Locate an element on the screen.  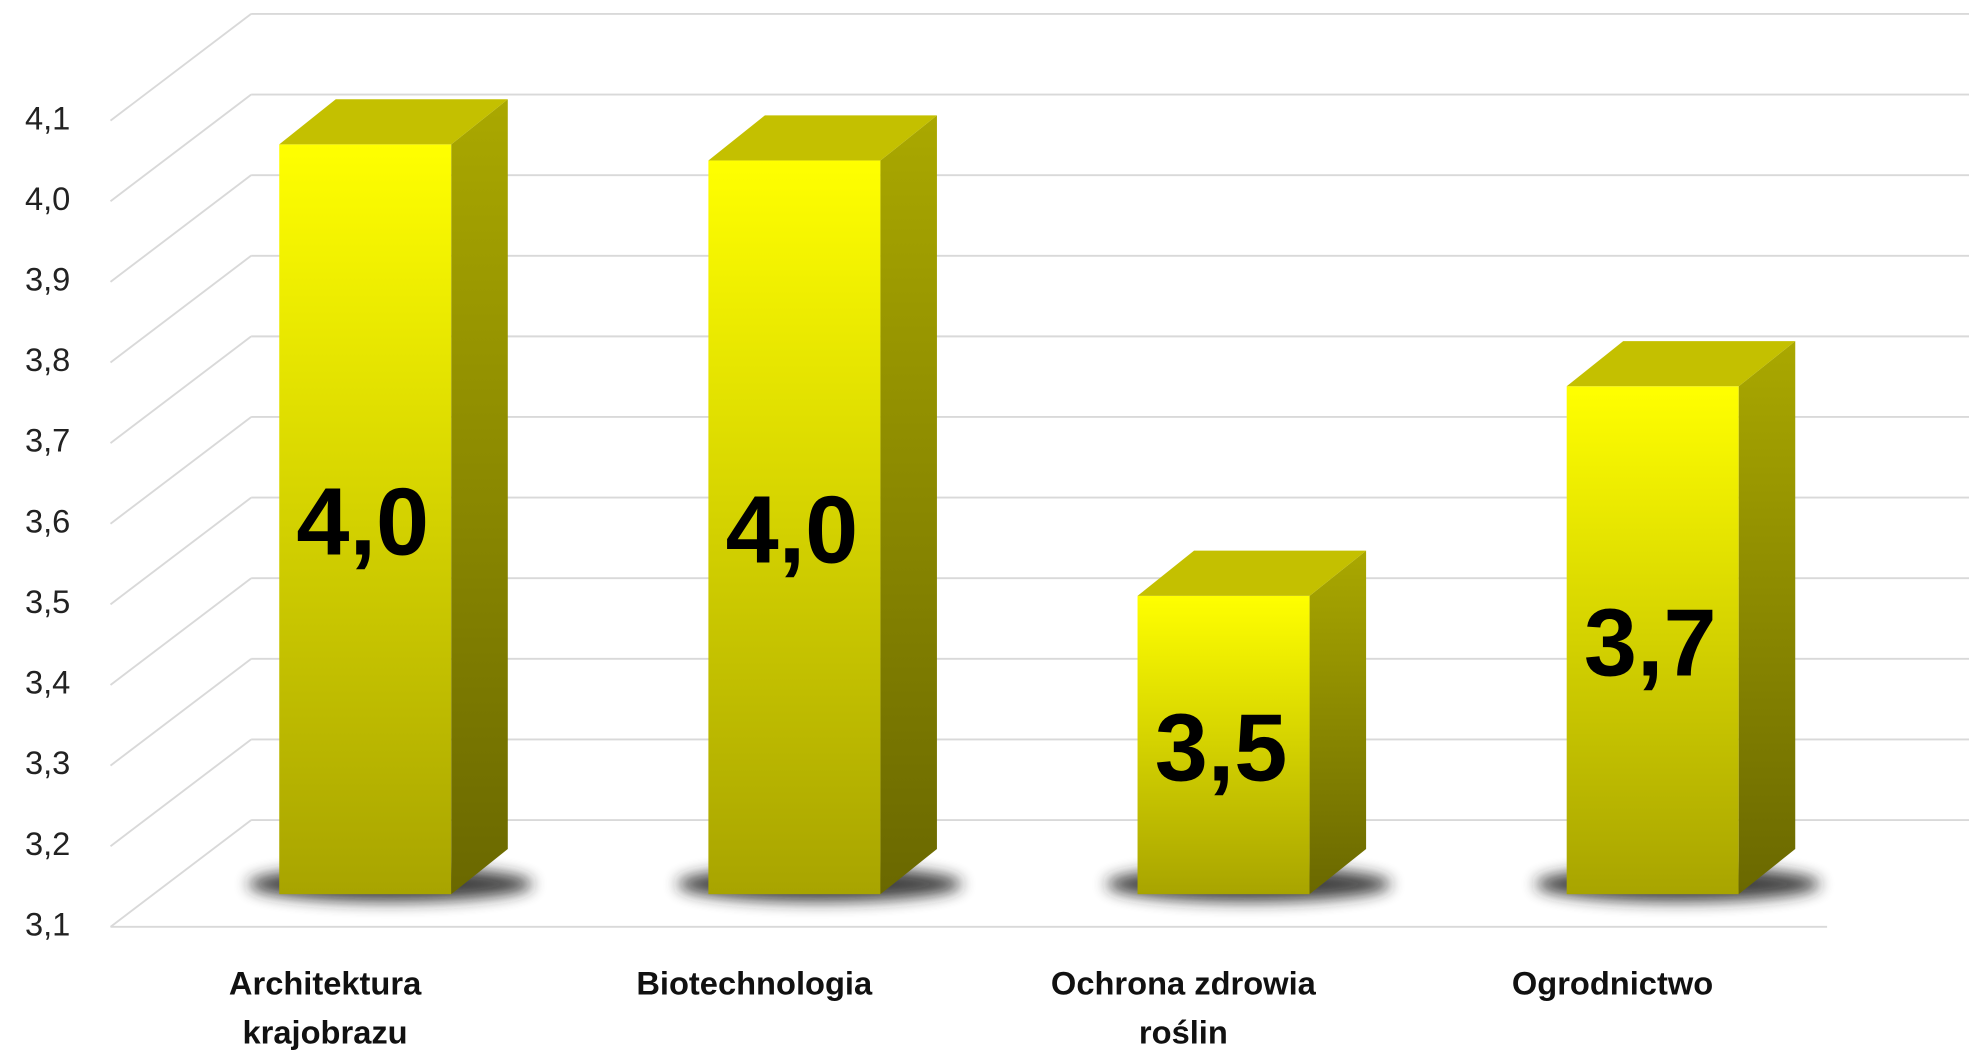
y-tick-label: 3,4 is located at coordinates (47, 682).